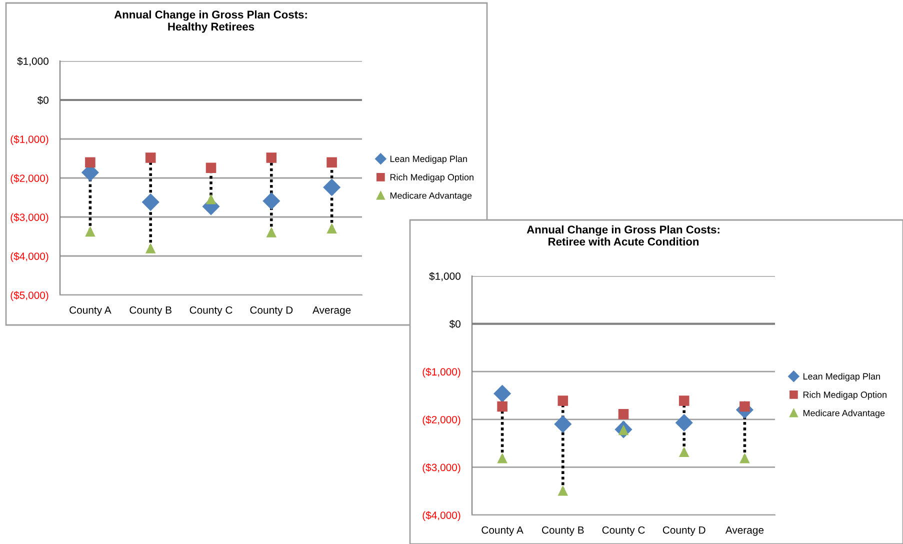  Describe the element at coordinates (210, 21) in the screenshot. I see `chart-title: Annual Change in Gross Plan Costs: Healthy Retirees` at that location.